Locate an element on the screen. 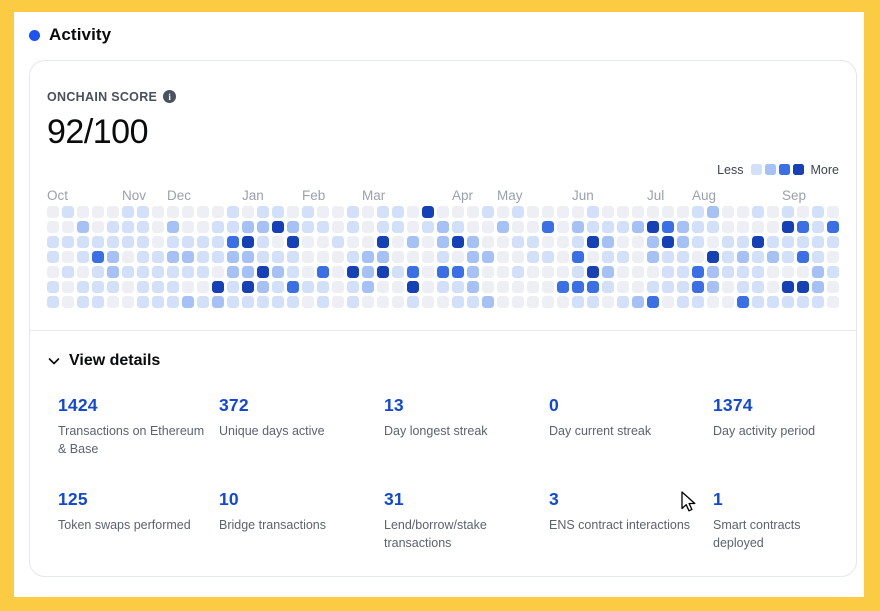 The height and width of the screenshot is (611, 880). stat-label: Day activity period is located at coordinates (764, 431).